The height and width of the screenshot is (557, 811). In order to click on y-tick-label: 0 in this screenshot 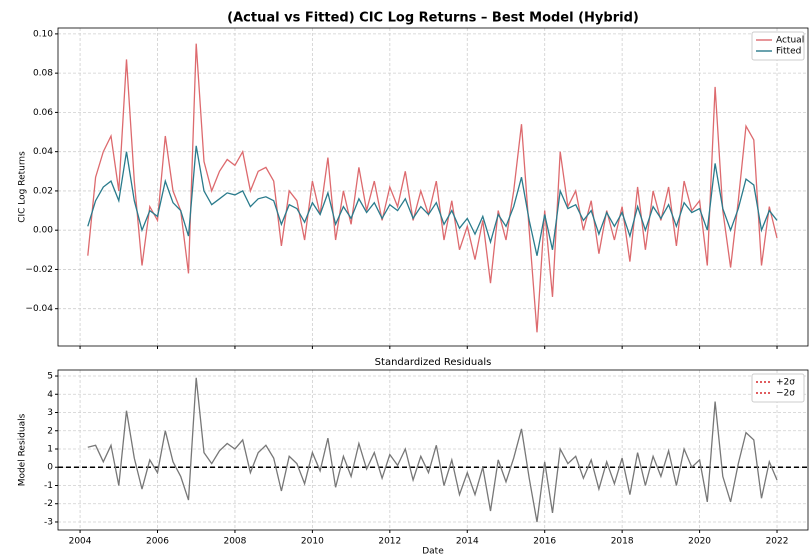, I will do `click(50, 468)`.